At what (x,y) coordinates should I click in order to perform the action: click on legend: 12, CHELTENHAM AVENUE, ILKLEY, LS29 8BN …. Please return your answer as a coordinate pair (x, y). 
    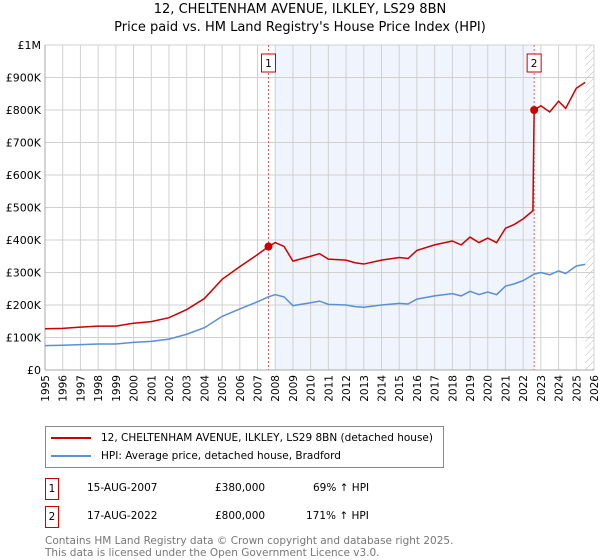
    Looking at the image, I should click on (244, 447).